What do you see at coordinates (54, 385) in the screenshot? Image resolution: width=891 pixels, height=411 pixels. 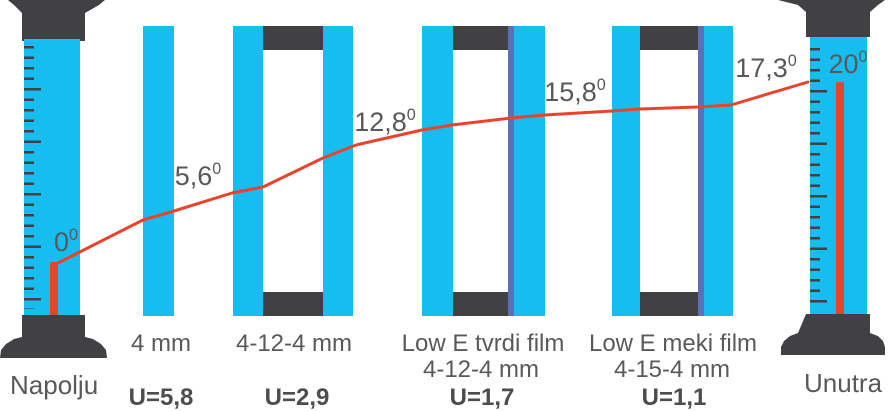 I see `outside-label: Napolju` at bounding box center [54, 385].